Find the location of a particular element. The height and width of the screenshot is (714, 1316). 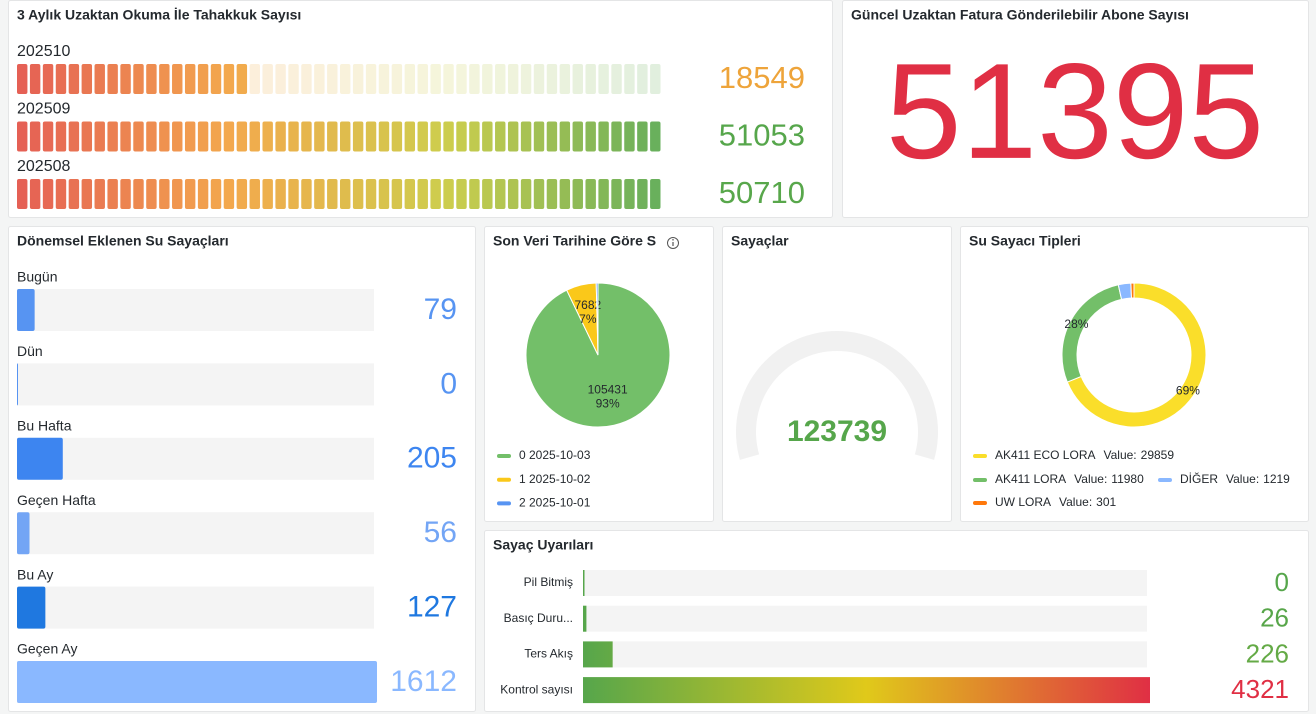

panel-title: Su Sayacı Tipleri is located at coordinates (1025, 241).